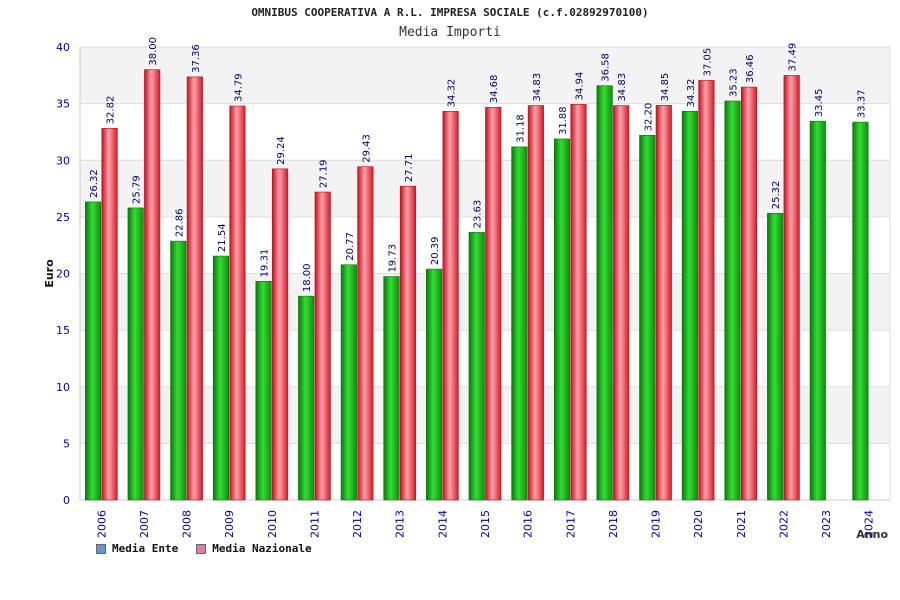  I want to click on bar-nazionale-2018, so click(621, 303).